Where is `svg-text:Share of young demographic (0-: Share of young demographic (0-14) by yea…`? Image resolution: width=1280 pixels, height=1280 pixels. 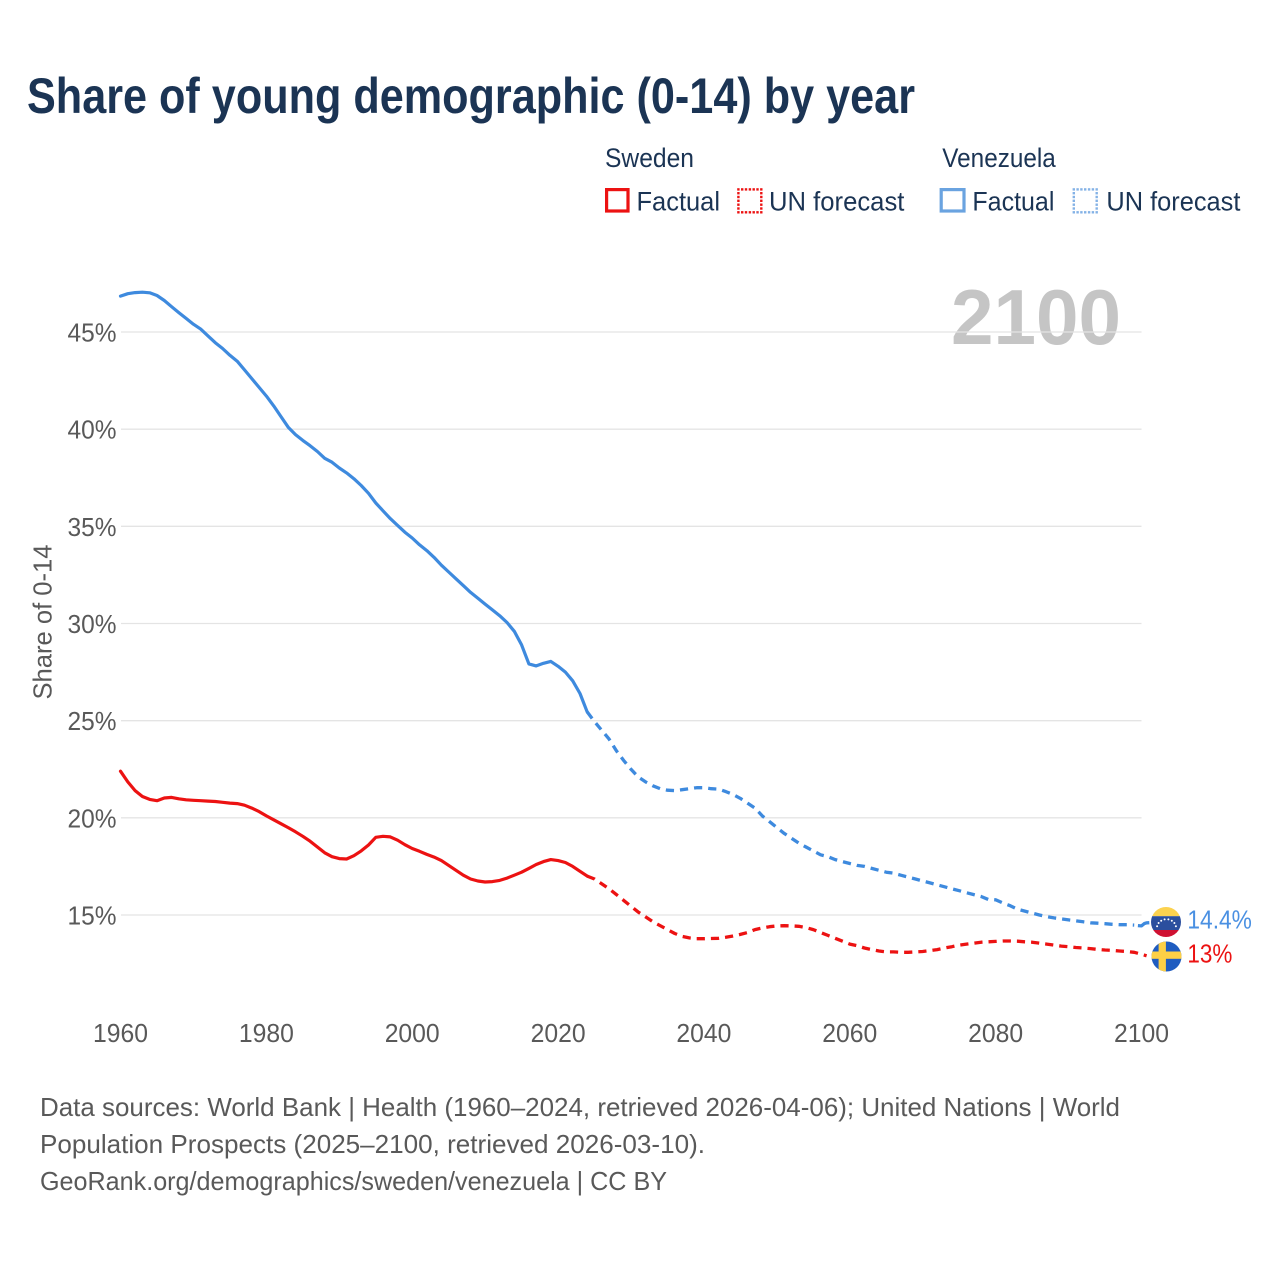
svg-text:Share of young demographic (0-: Share of young demographic (0-14) by yea… is located at coordinates (471, 96).